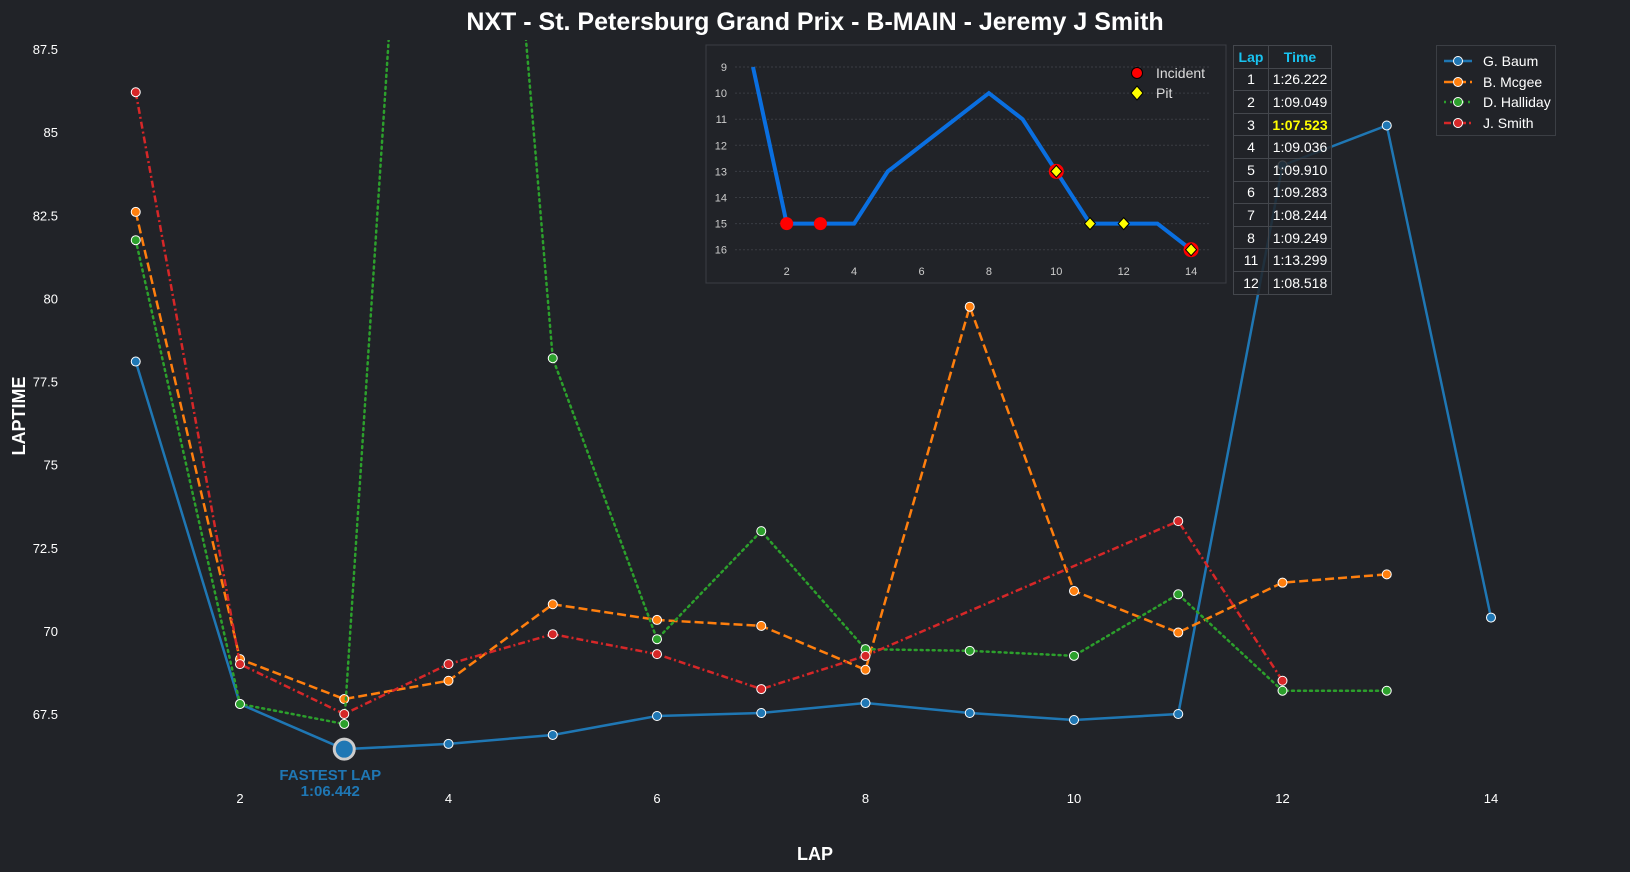 This screenshot has height=872, width=1630. Describe the element at coordinates (1251, 102) in the screenshot. I see `lap-number-cell: 2` at that location.